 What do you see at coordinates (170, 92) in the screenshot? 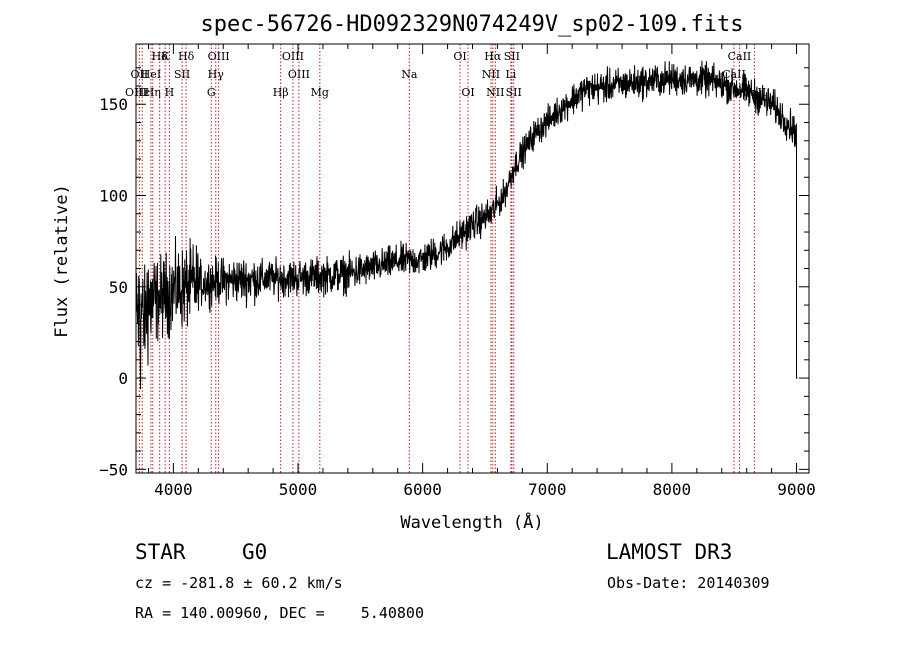
I see `emission-line-label: H` at bounding box center [170, 92].